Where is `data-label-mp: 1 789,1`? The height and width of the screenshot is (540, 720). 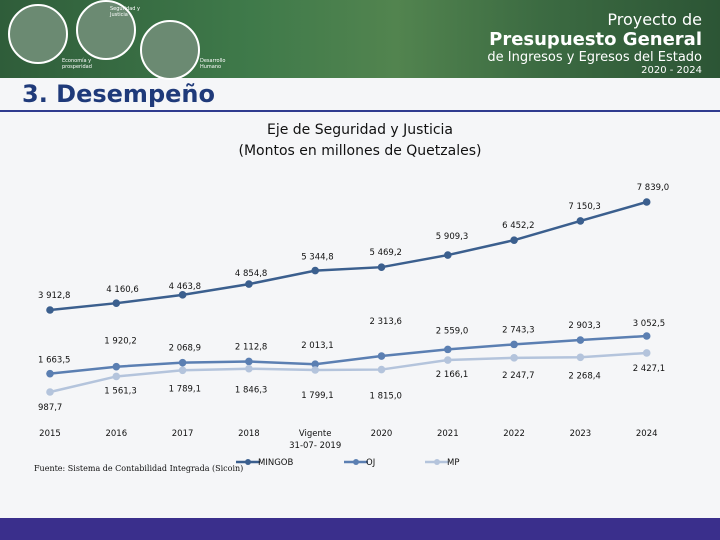 data-label-mp: 1 789,1 is located at coordinates (185, 389).